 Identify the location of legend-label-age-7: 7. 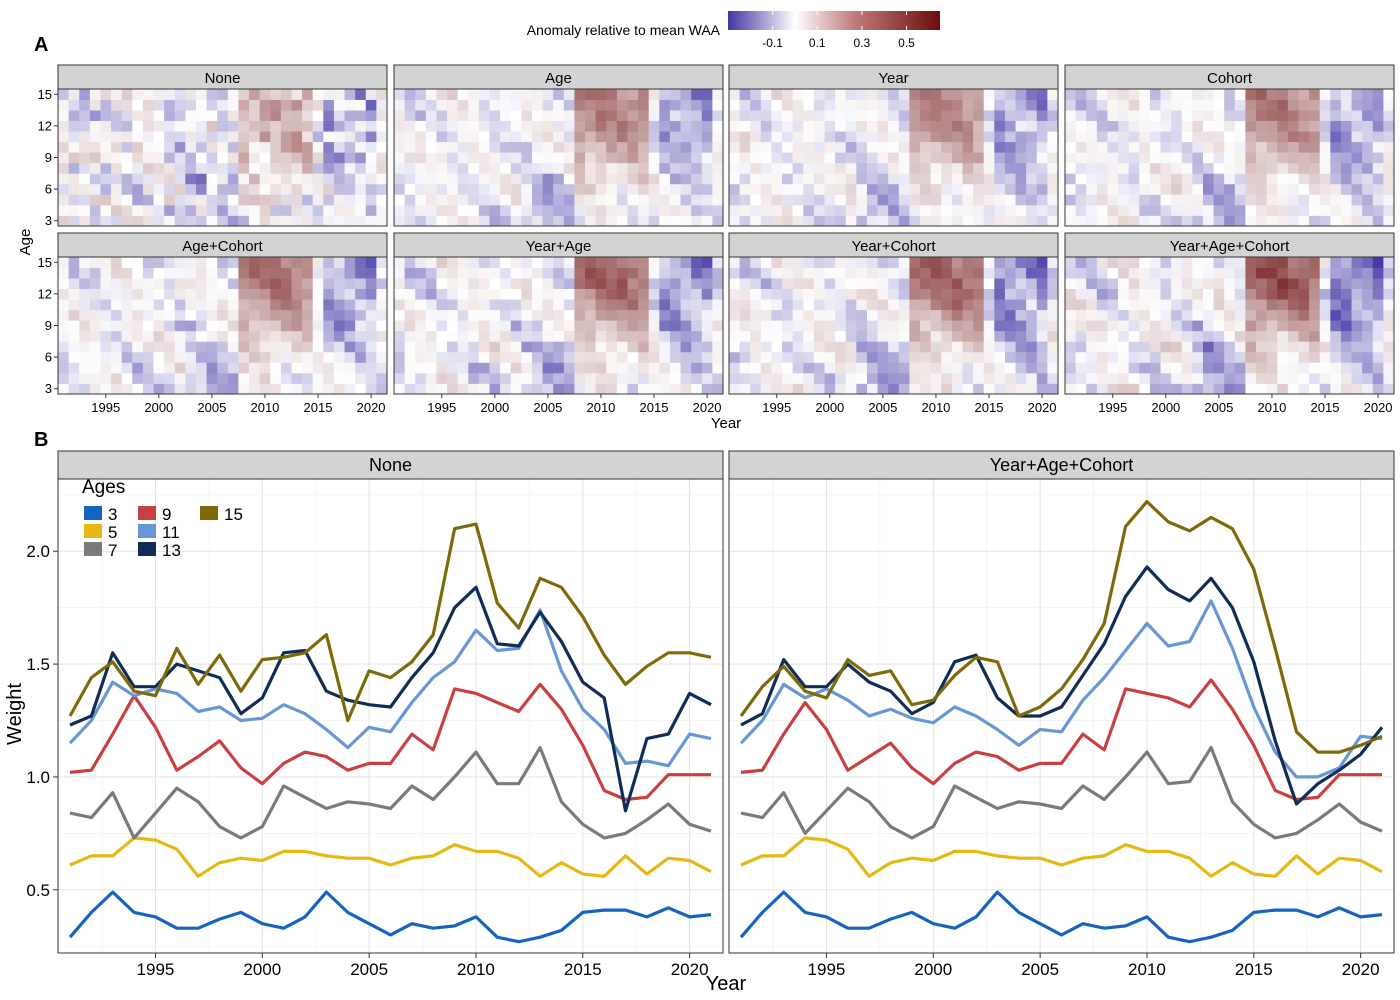
(112, 550).